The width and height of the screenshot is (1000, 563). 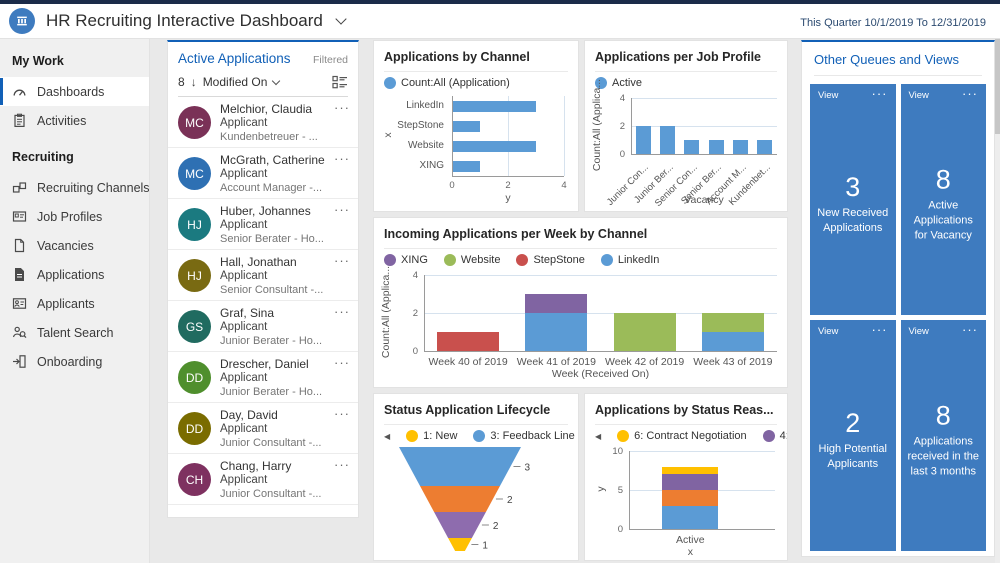 I want to click on sidebar-item-activities: Activities, so click(x=74, y=120).